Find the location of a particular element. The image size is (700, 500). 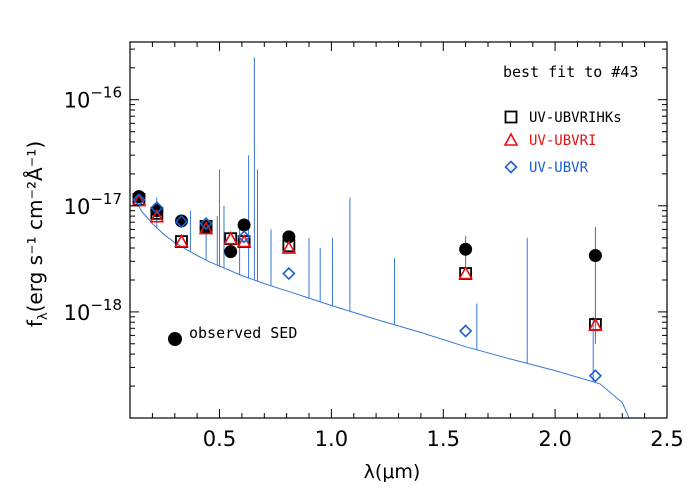

legend-uv-ubvri-label: UV-UBVRI is located at coordinates (562, 141).